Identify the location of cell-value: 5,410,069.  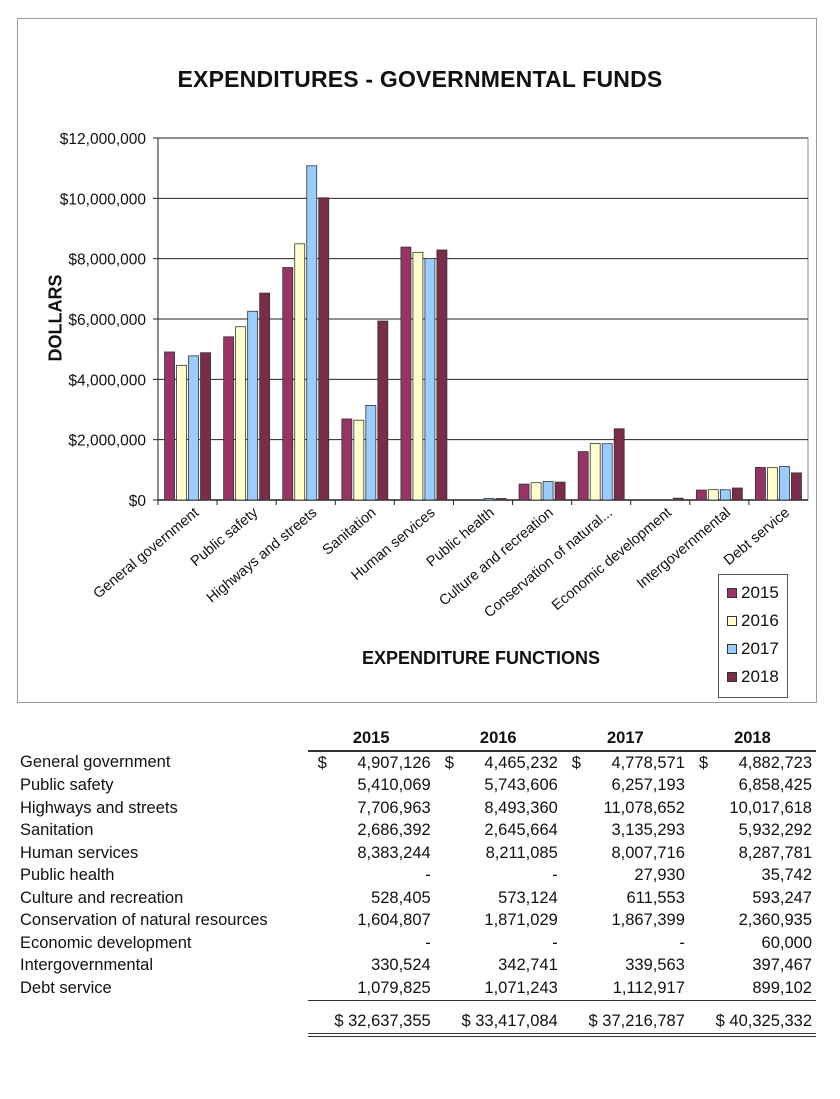
(394, 785).